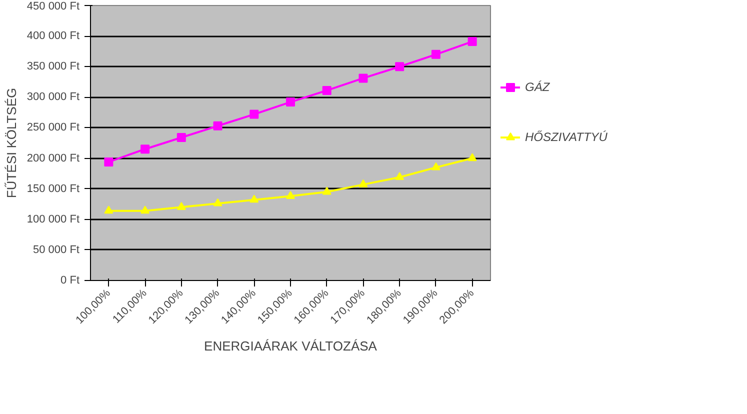 This screenshot has width=747, height=414. Describe the element at coordinates (56, 250) in the screenshot. I see `y-tick-label: 50 000 Ft` at that location.